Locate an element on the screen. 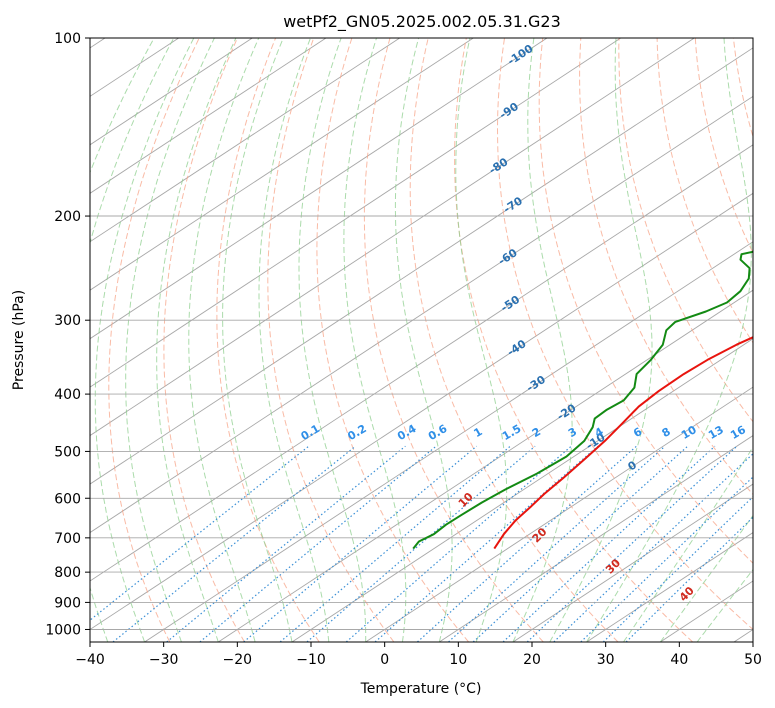 The width and height of the screenshot is (775, 708). y-tick-label: 1000 is located at coordinates (63, 630).